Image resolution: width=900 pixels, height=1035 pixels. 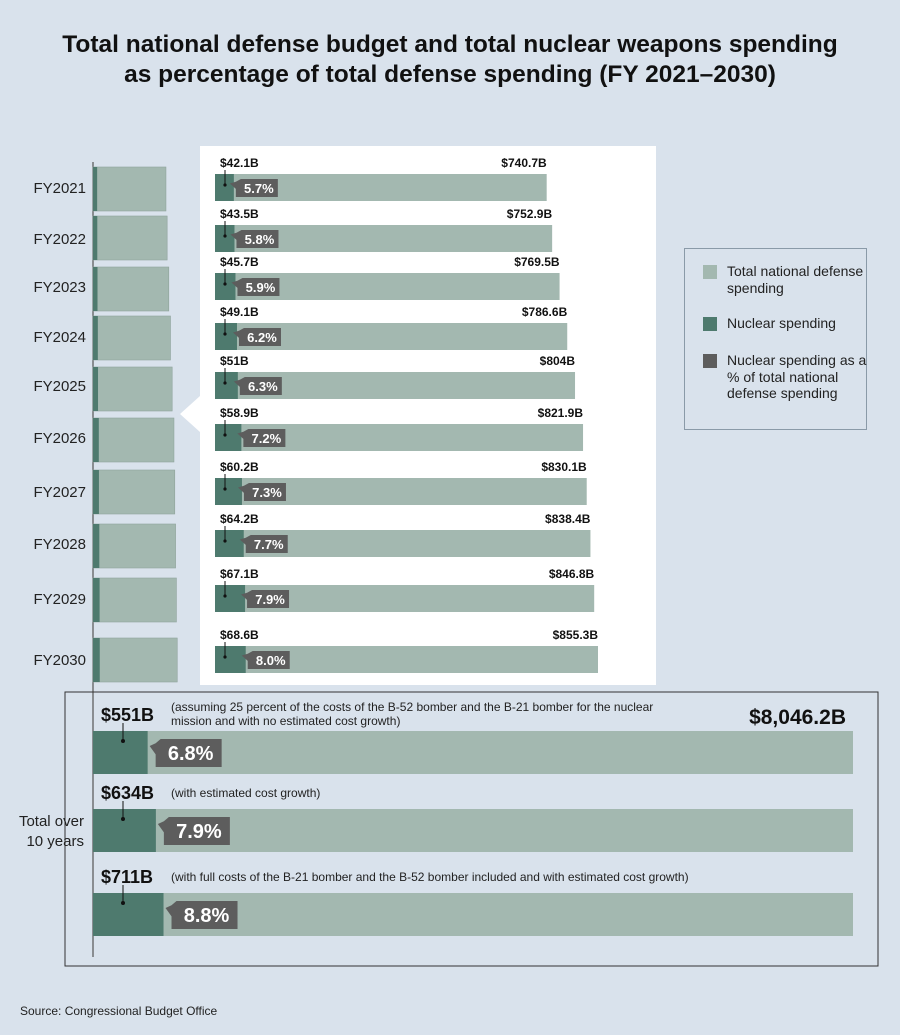 What do you see at coordinates (270, 599) in the screenshot?
I see `percent-label: 7.9%` at bounding box center [270, 599].